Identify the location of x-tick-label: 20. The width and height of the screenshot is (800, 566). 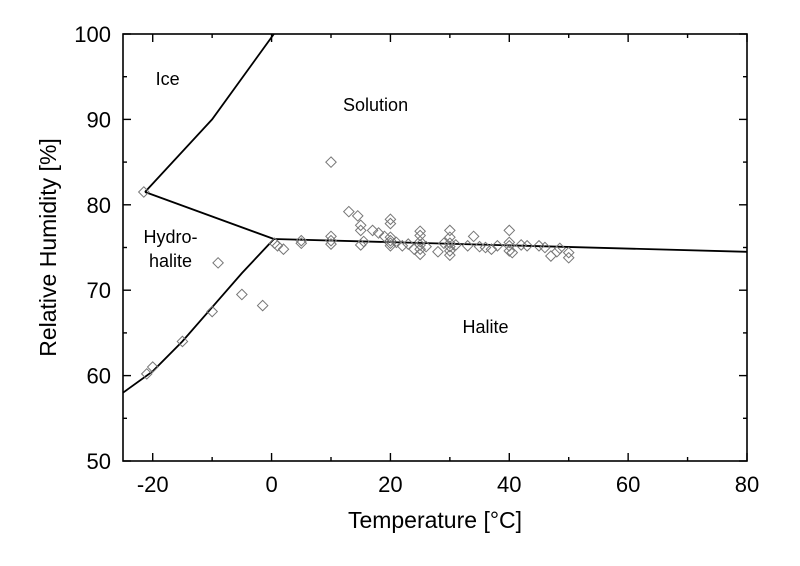
(390, 484).